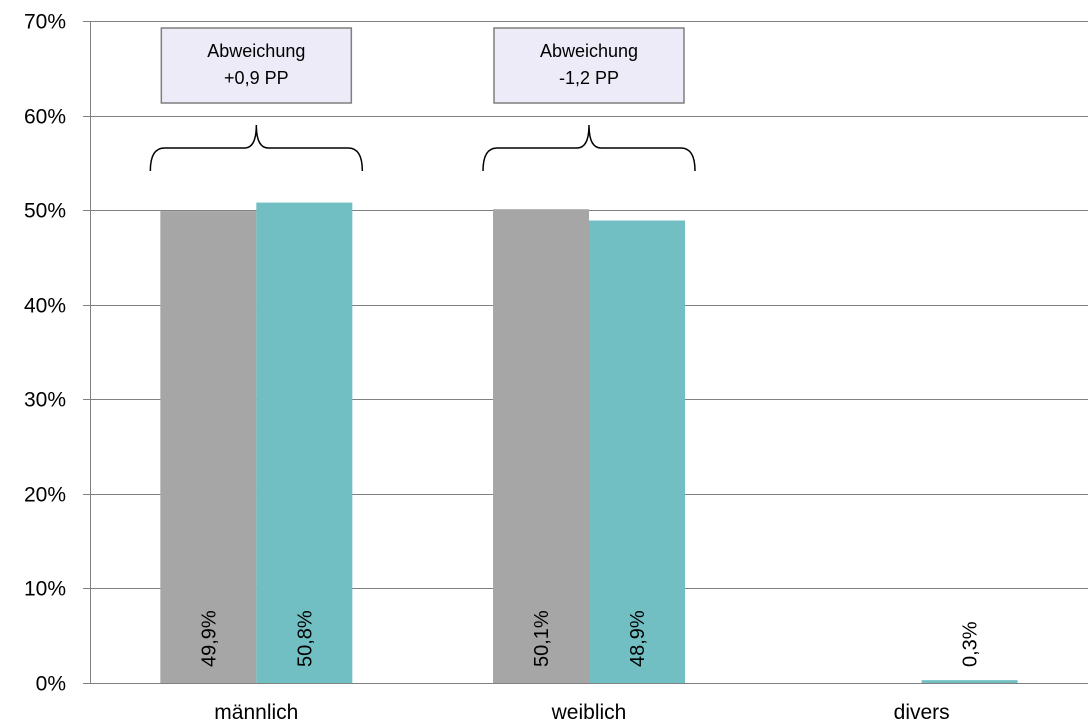 The height and width of the screenshot is (725, 1088). I want to click on y-tick-label: 40%, so click(45, 306).